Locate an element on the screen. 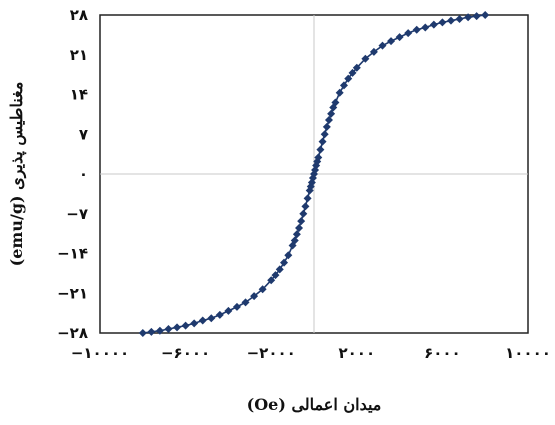 This screenshot has width=555, height=425. x-tick-labels: −۱۰۰۰۰ −۶۰۰۰ −۲۰۰۰ ۲۰۰۰ ۶۰۰۰ ۱۰۰۰۰ is located at coordinates (311, 353).